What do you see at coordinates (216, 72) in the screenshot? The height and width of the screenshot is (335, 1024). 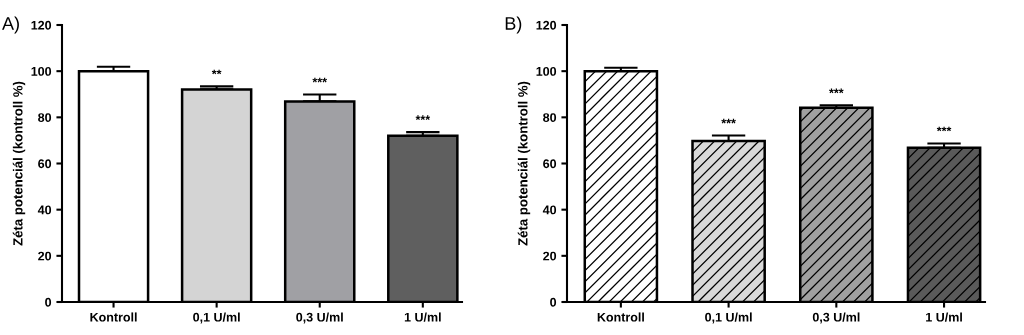 I see `annotation: **` at bounding box center [216, 72].